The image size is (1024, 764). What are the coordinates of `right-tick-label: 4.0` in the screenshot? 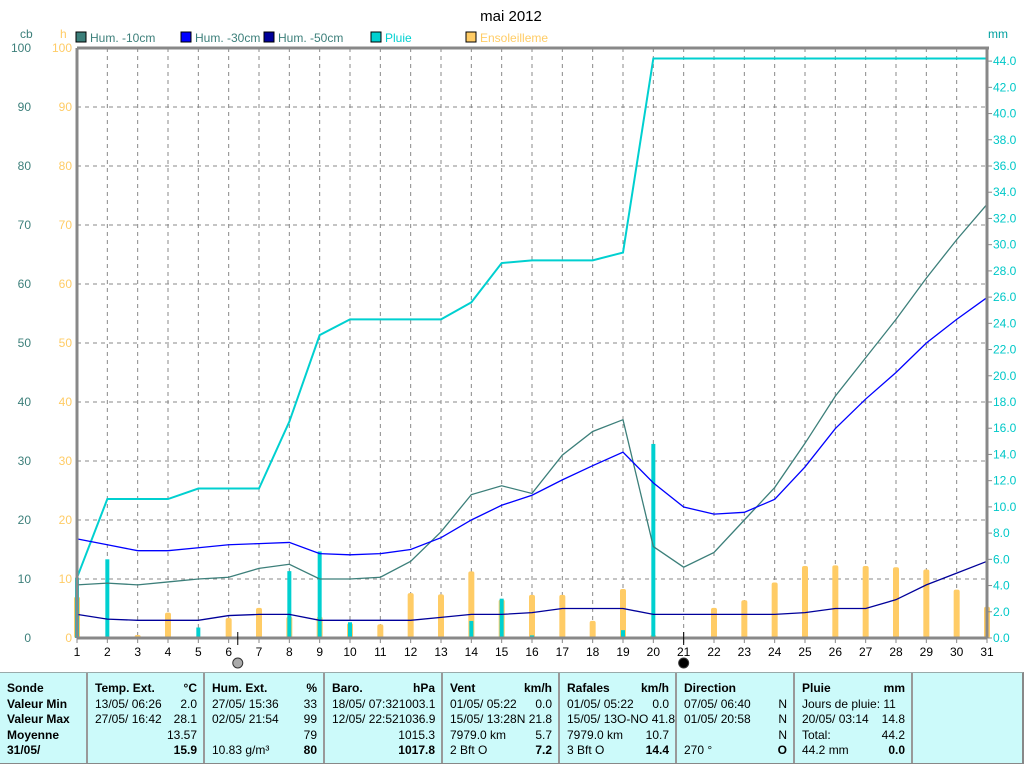 It's located at (1001, 586).